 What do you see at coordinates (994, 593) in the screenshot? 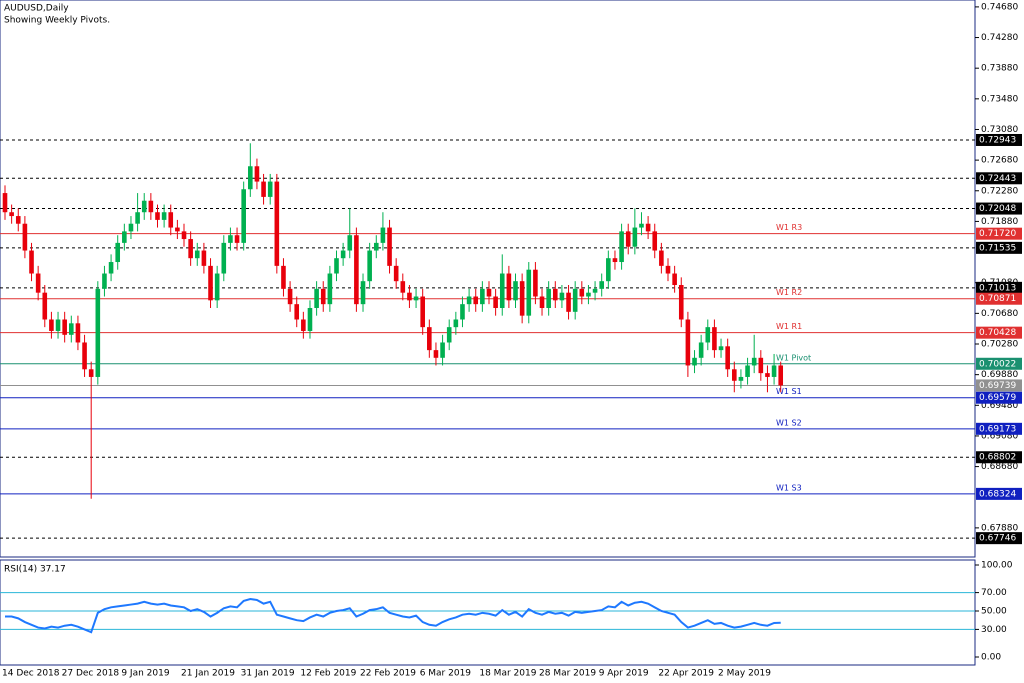
I see `y-tick-label: 70.00` at bounding box center [994, 593].